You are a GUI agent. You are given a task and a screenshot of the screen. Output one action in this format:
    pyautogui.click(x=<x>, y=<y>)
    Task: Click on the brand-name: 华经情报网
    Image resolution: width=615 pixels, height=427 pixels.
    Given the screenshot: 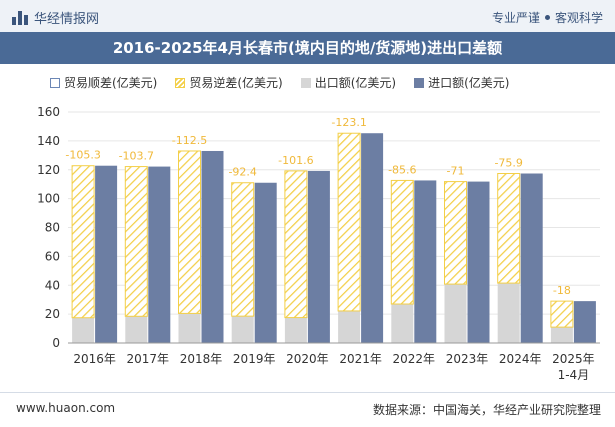 What is the action you would take?
    pyautogui.click(x=67, y=19)
    